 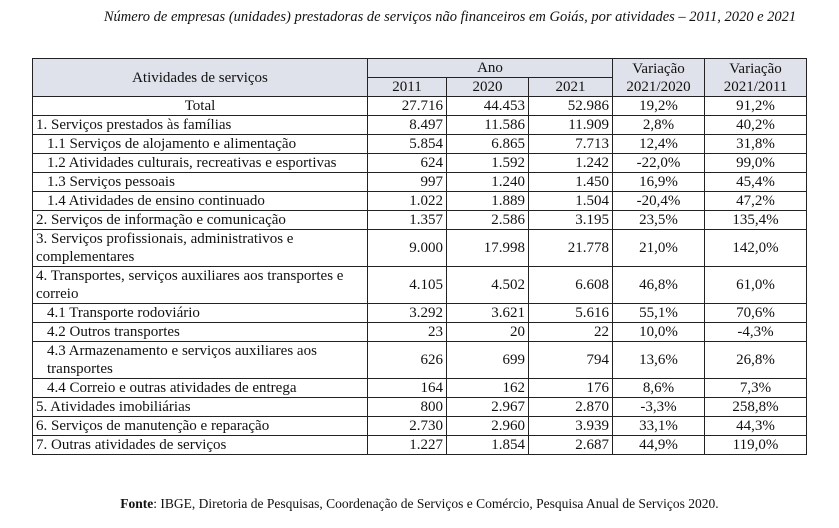 I want to click on cell-v1: -22,0%, so click(x=658, y=163).